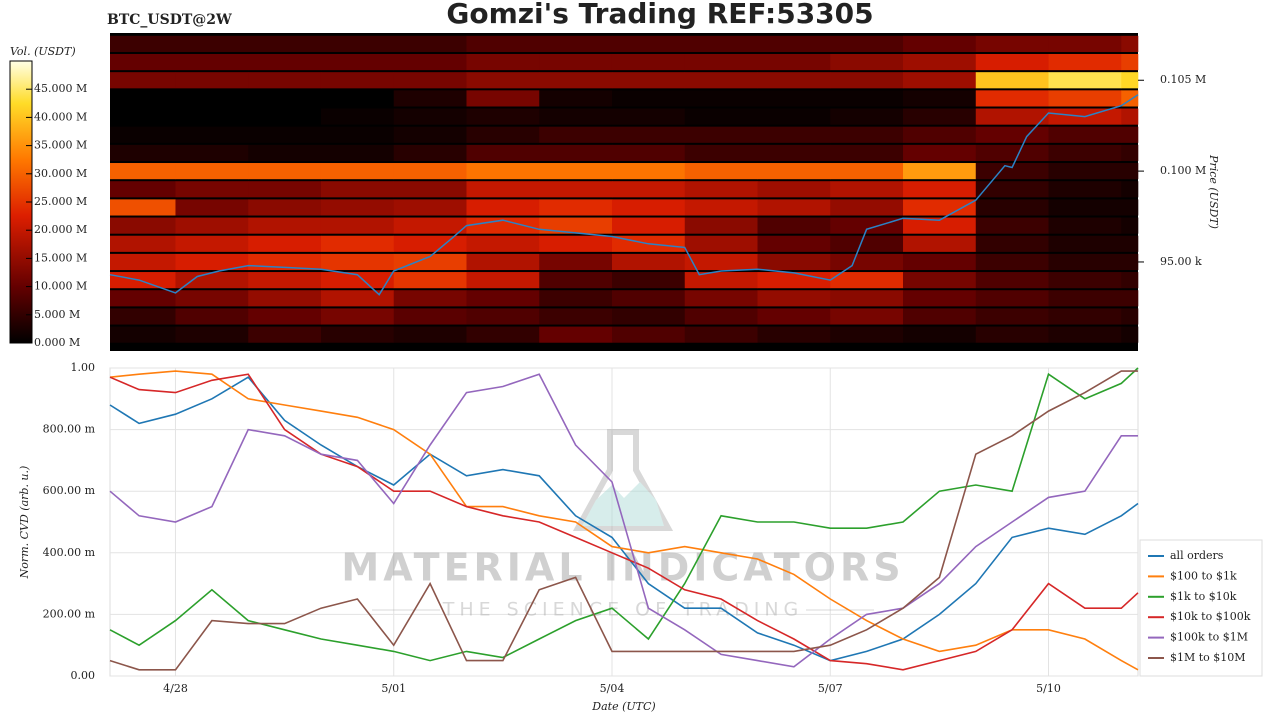 Image resolution: width=1280 pixels, height=720 pixels. Describe the element at coordinates (60, 257) in the screenshot. I see `colorbar-tick-label: 15.000 M` at that location.